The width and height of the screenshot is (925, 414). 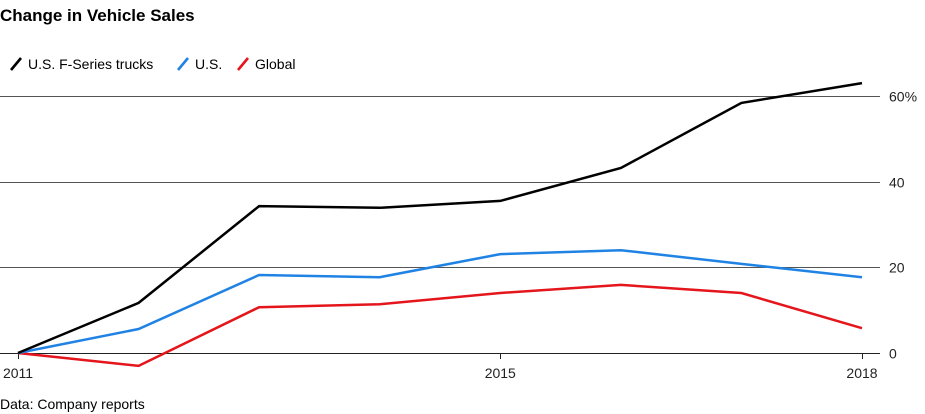 What do you see at coordinates (18, 373) in the screenshot?
I see `x-tick-label: 2011` at bounding box center [18, 373].